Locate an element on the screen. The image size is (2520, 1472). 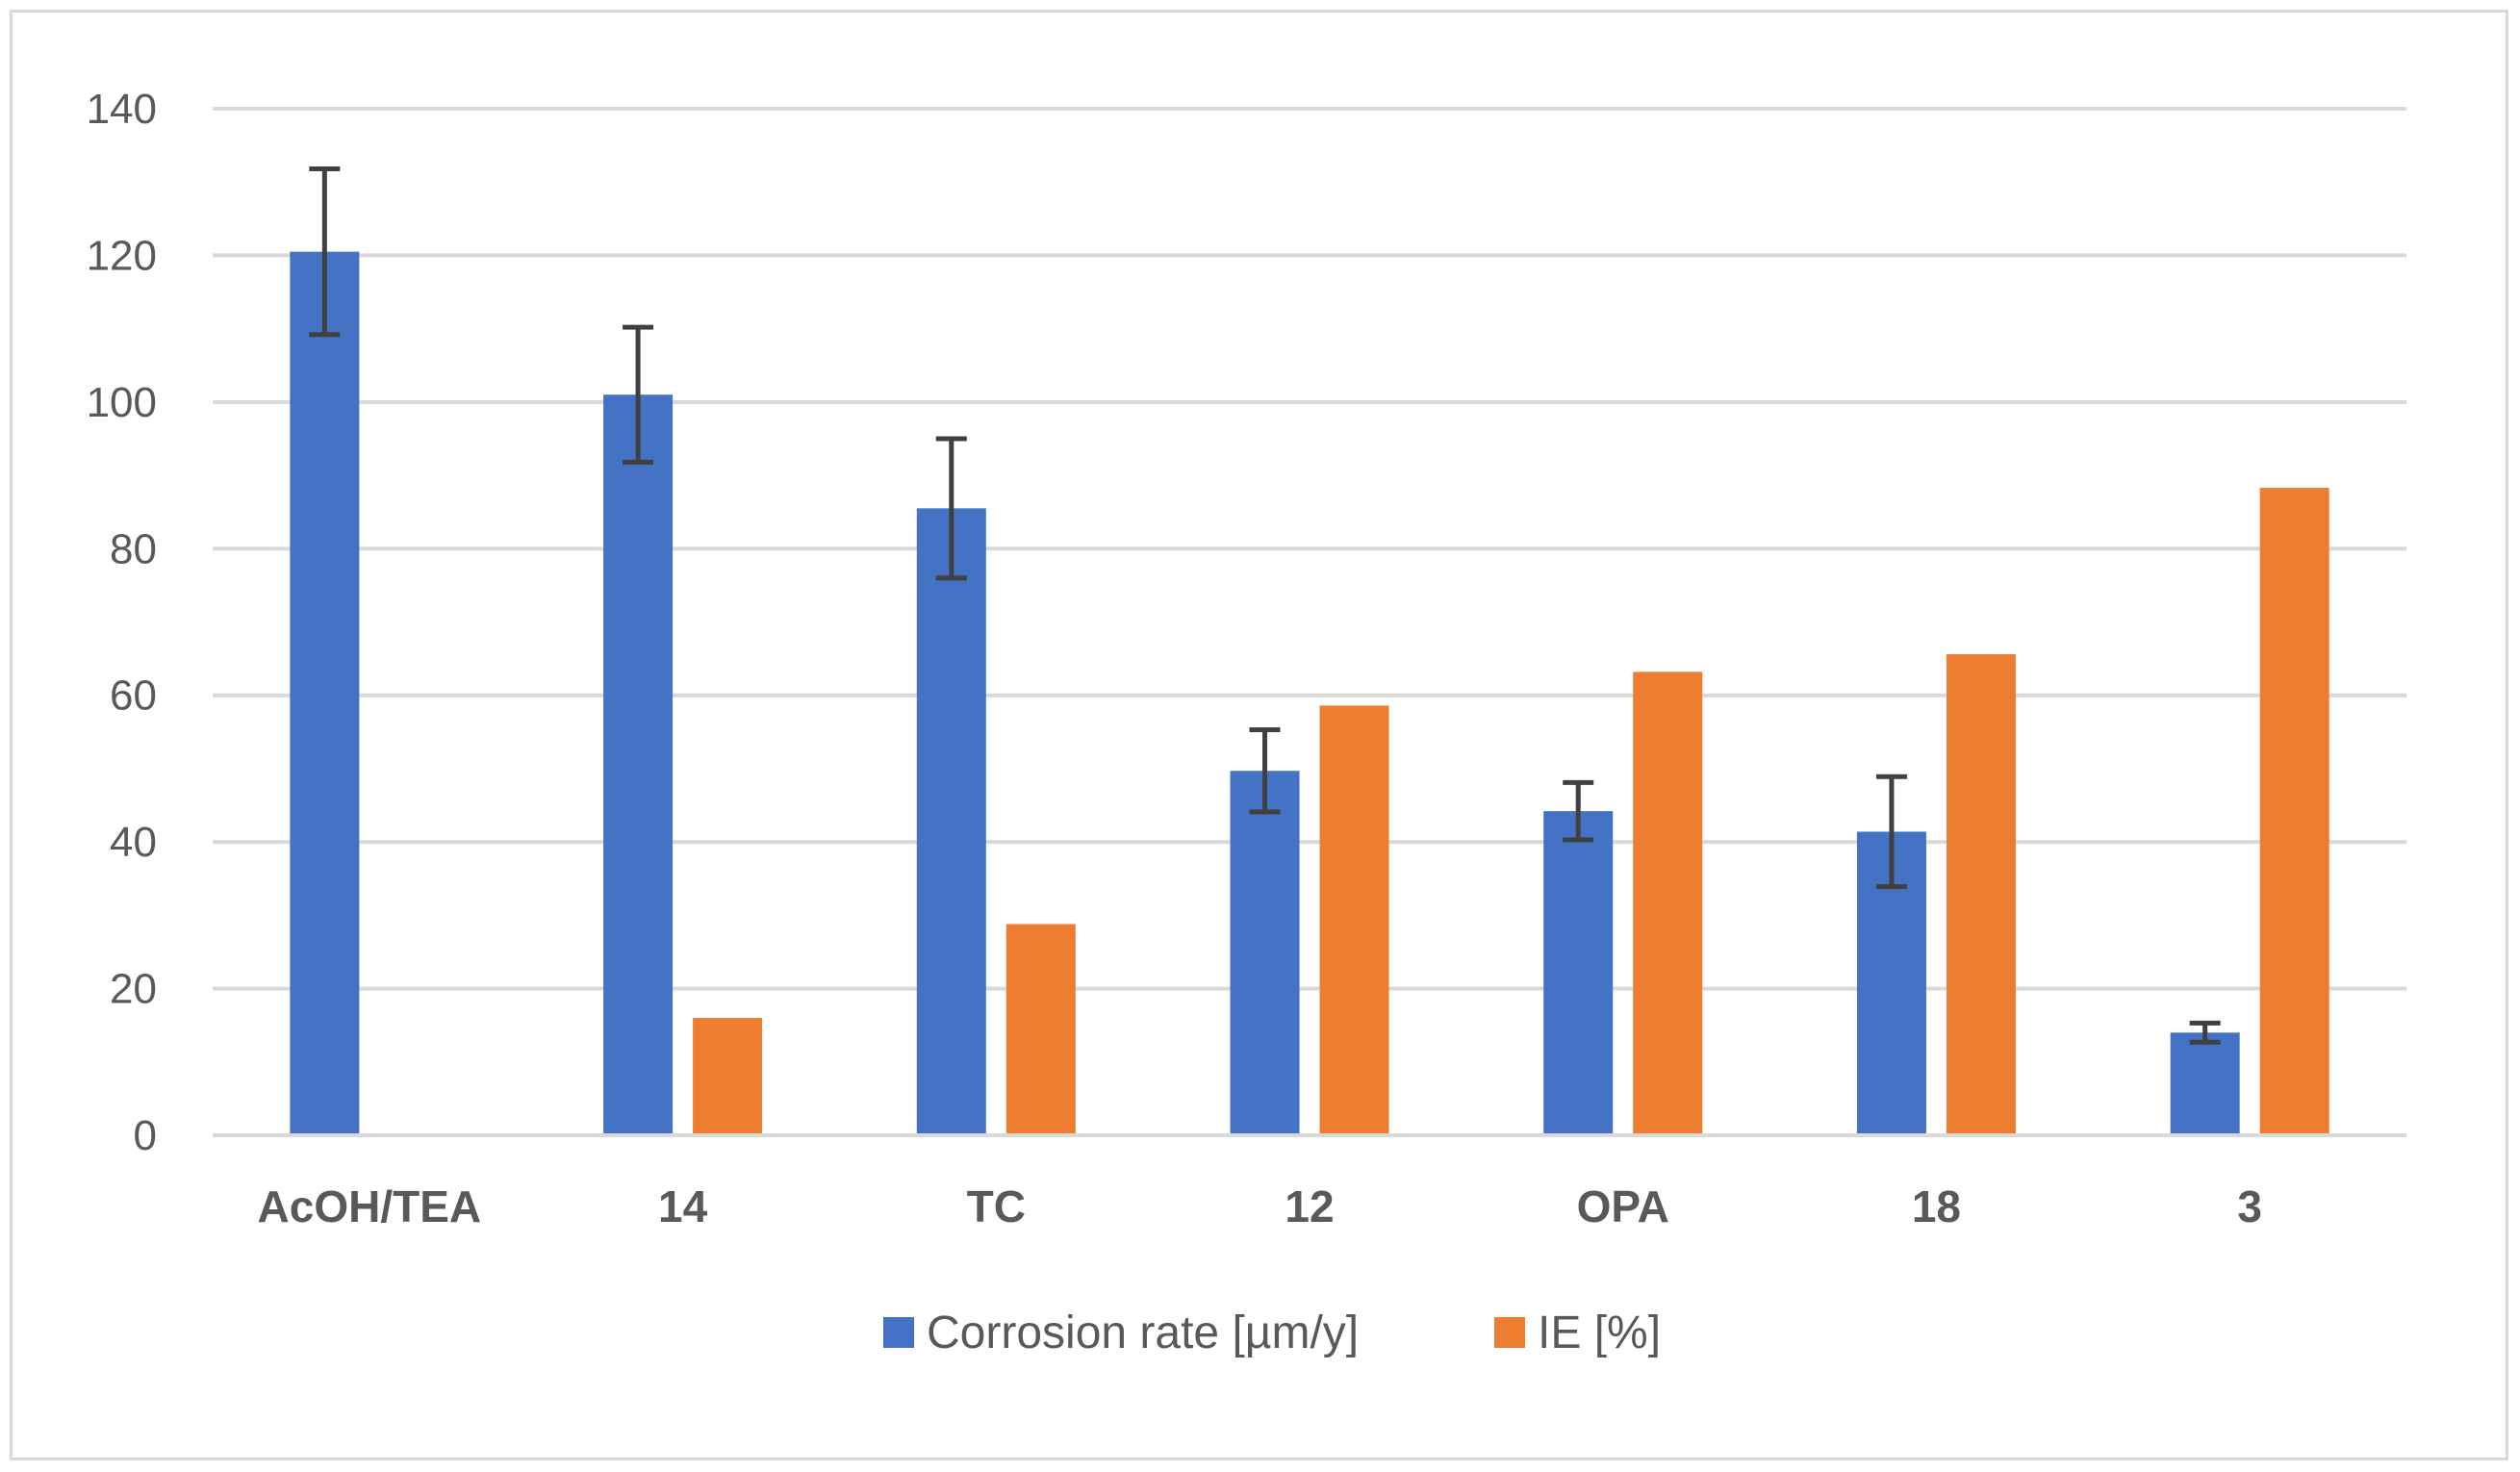
x-category-label: 12 is located at coordinates (1310, 1206).